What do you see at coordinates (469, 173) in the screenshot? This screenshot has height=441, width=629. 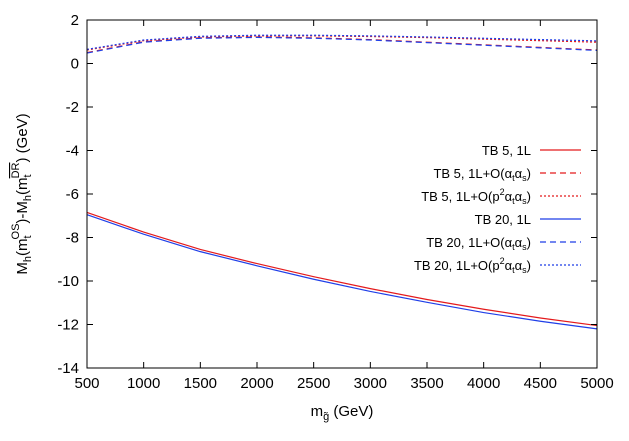 I see `legend-label-part: TB 5, 1L+O(` at bounding box center [469, 173].